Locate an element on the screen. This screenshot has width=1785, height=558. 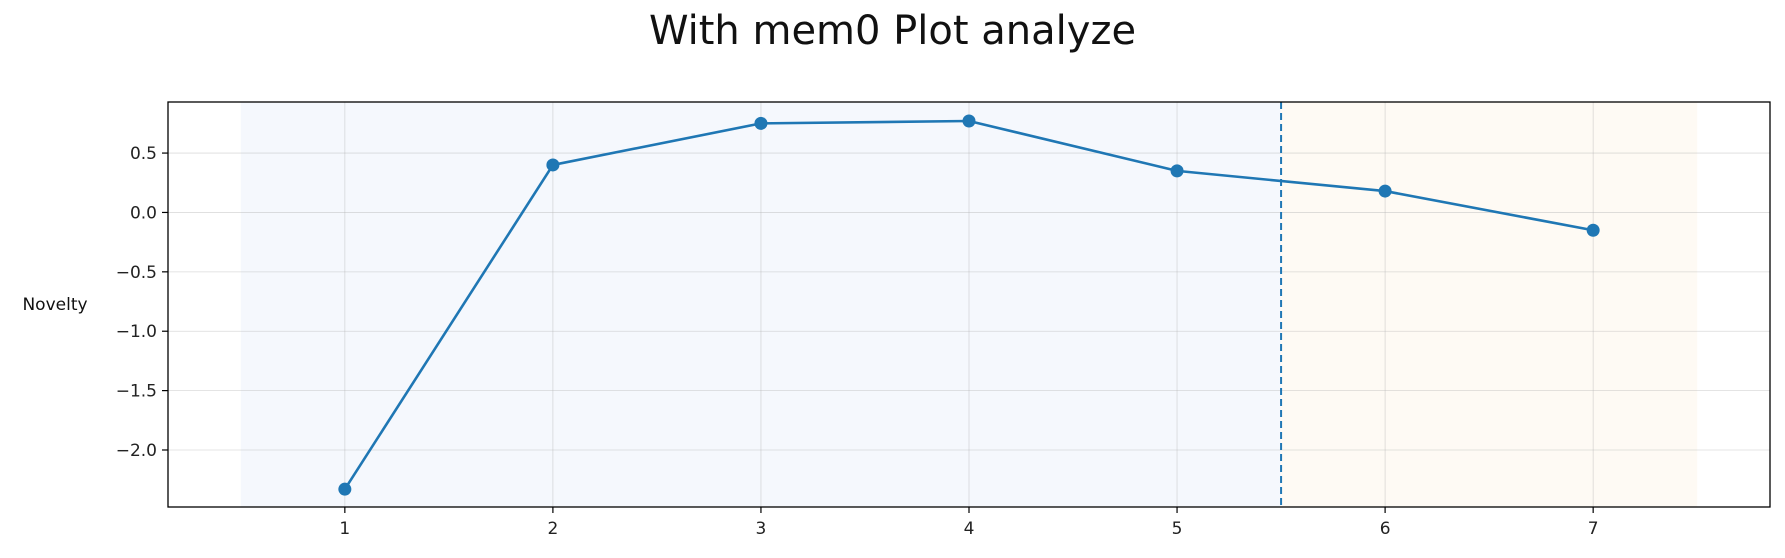
y-tick-label: −2.0 is located at coordinates (136, 451).